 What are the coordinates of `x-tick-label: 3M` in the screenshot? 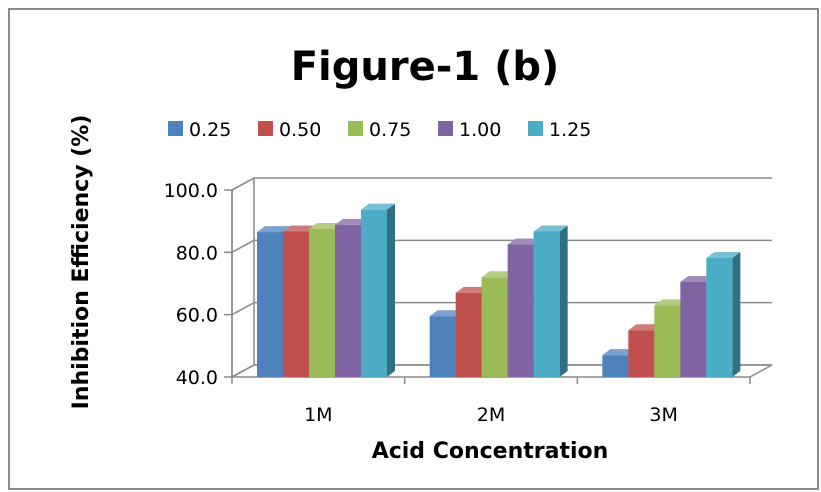 It's located at (663, 415).